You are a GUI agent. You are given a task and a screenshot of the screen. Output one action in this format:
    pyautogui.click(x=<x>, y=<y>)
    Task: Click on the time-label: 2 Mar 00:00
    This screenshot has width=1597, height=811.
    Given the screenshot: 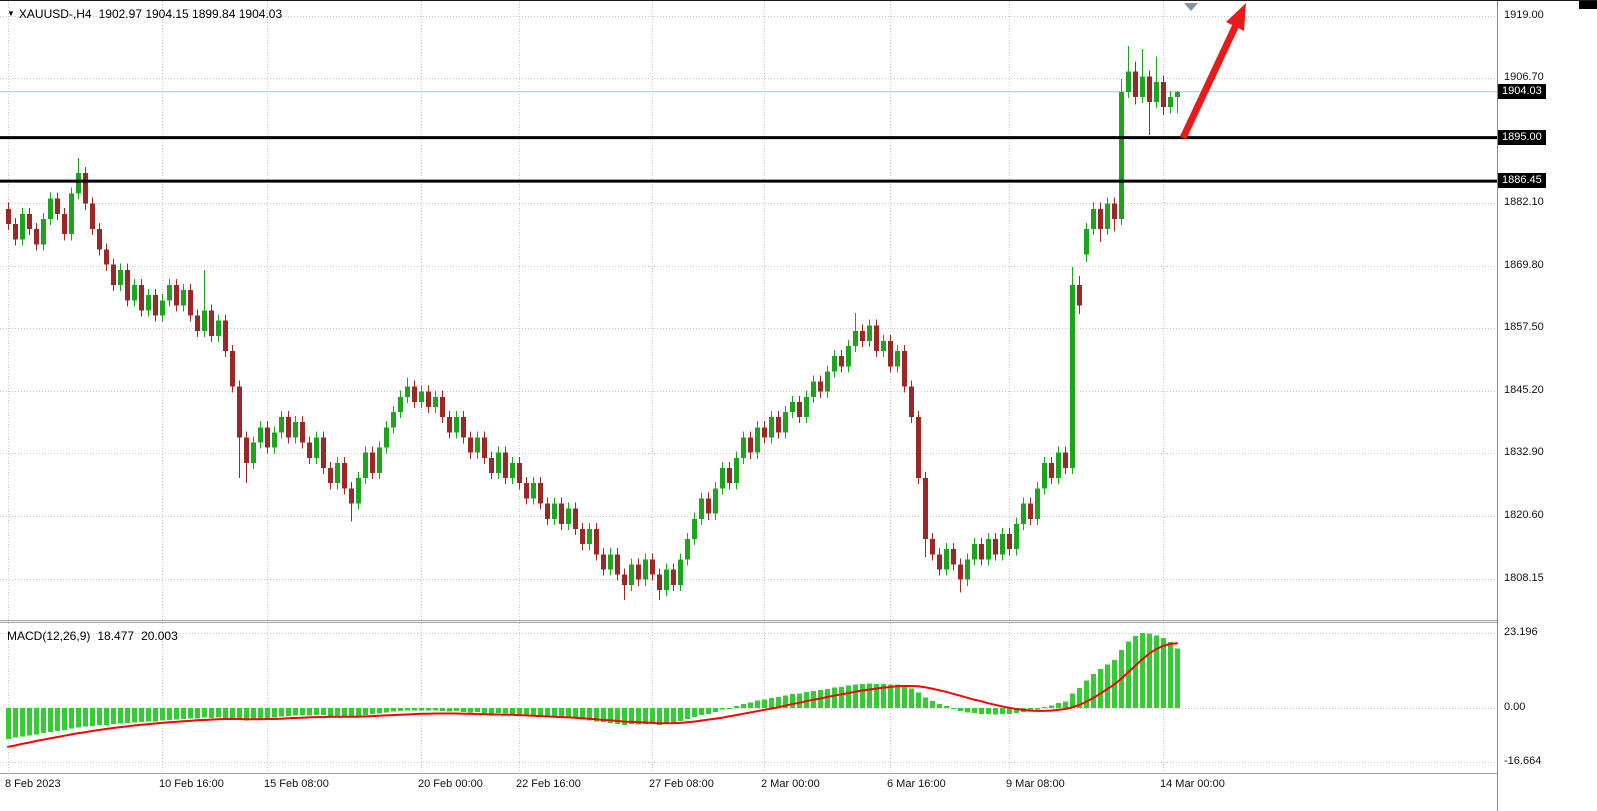 What is the action you would take?
    pyautogui.click(x=790, y=784)
    